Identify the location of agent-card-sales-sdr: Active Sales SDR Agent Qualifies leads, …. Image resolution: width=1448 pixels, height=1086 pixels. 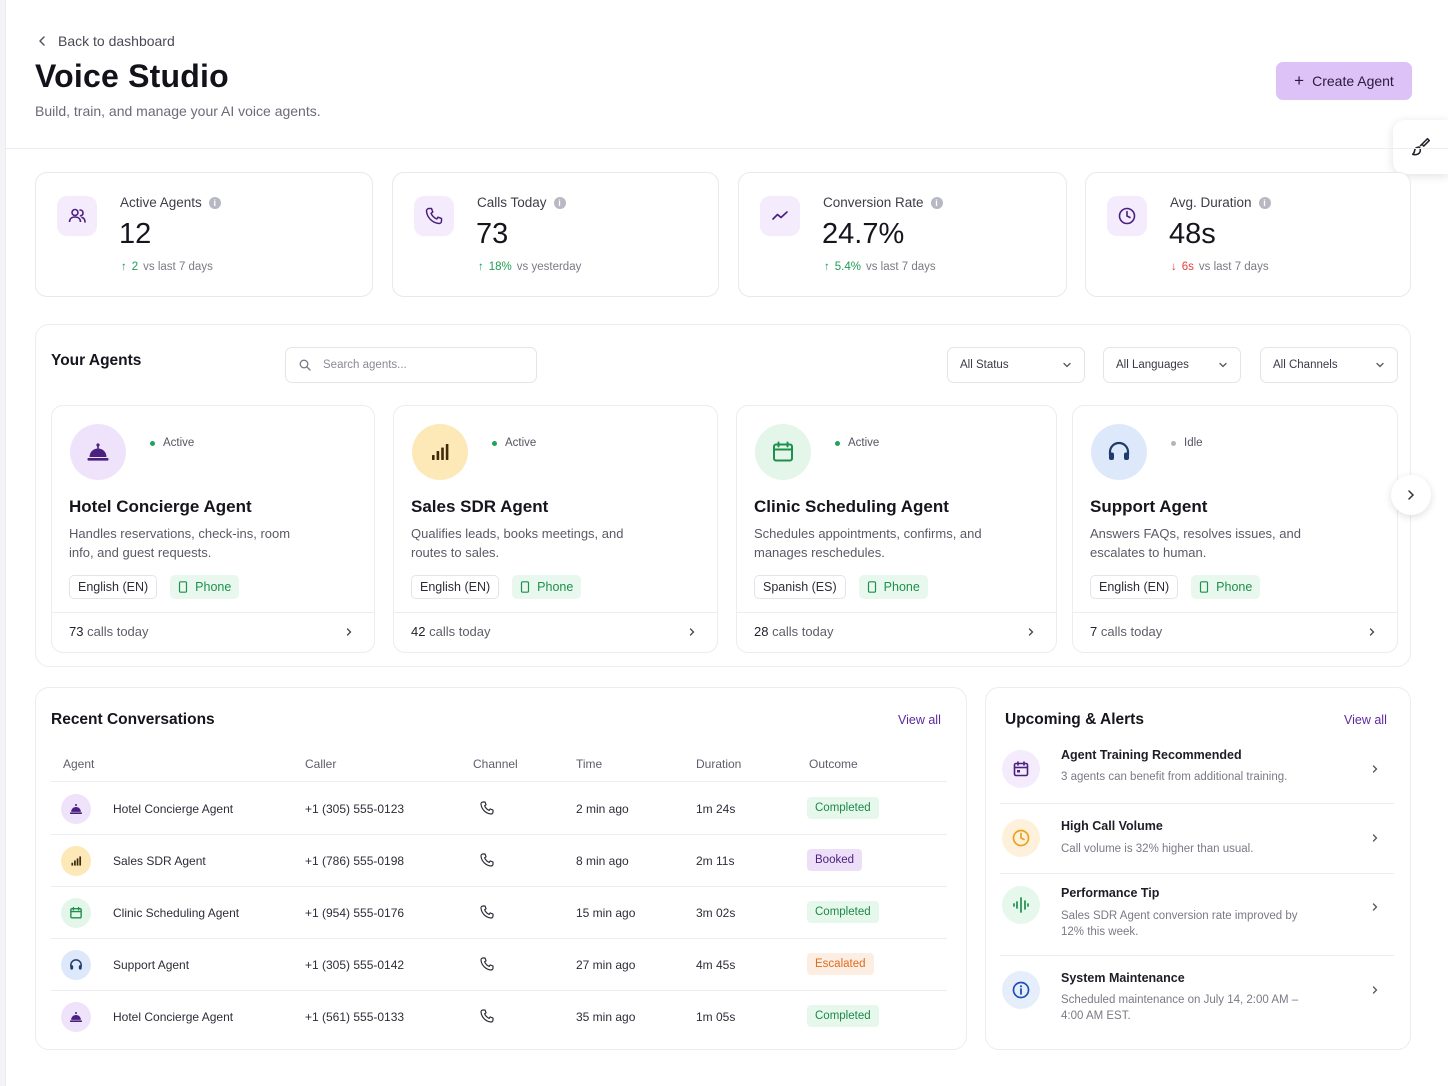
(555, 529).